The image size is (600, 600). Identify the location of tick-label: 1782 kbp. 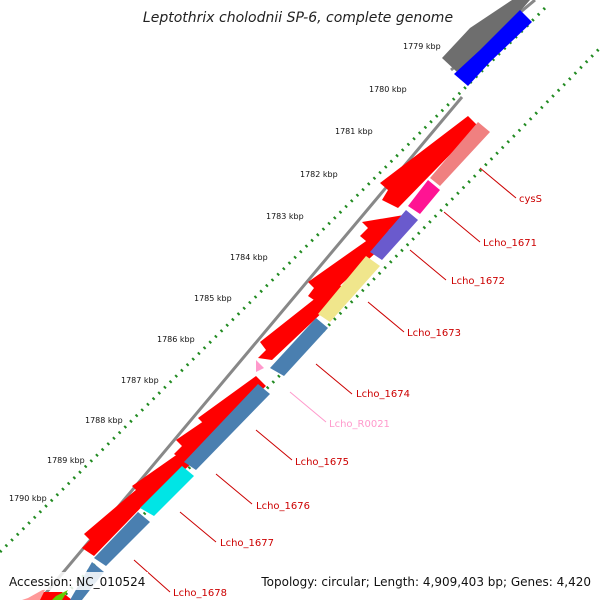
(319, 174).